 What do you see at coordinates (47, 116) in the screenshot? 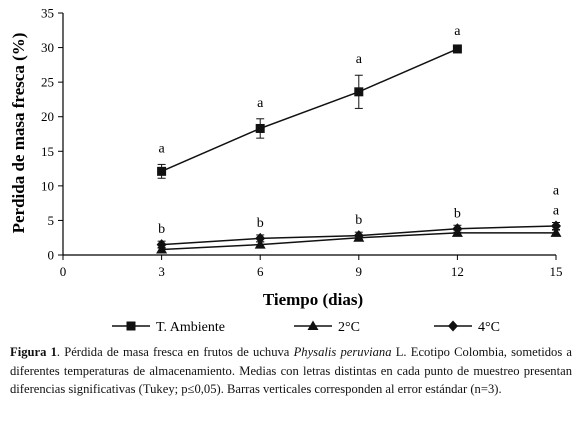
I see `y-tick-label: 20` at bounding box center [47, 116].